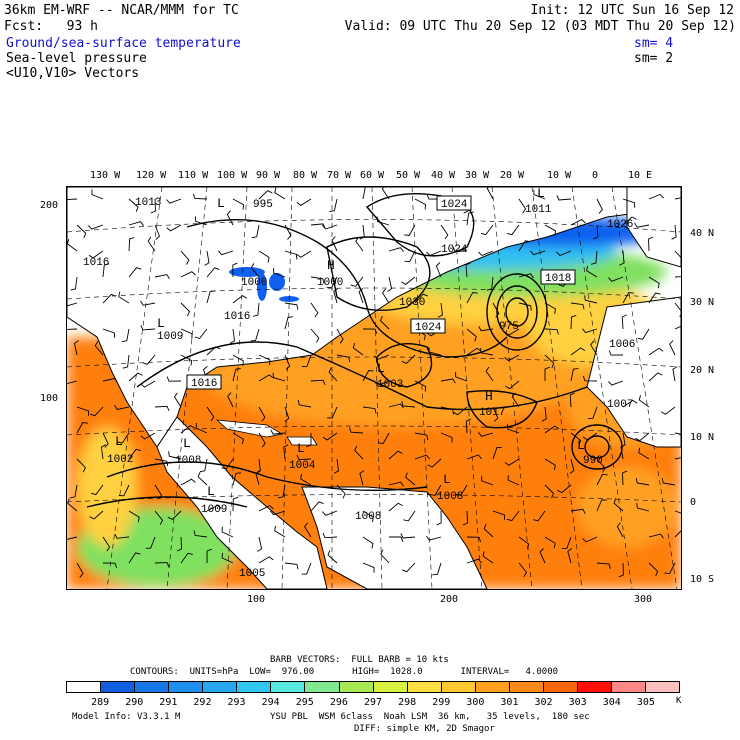  Describe the element at coordinates (643, 599) in the screenshot. I see `grid-tick-bottom: 300` at that location.